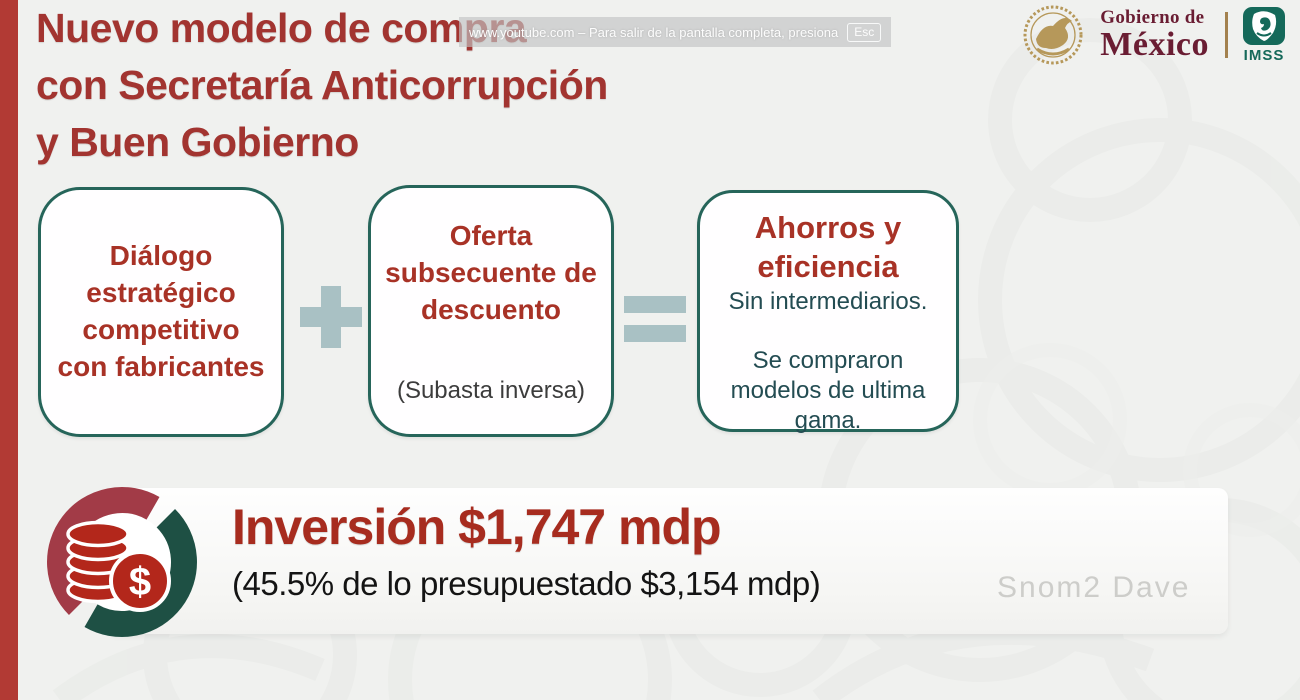 This screenshot has height=700, width=1300. Describe the element at coordinates (281, 28) in the screenshot. I see `title-line-1: Nuevo modelo de compra` at that location.